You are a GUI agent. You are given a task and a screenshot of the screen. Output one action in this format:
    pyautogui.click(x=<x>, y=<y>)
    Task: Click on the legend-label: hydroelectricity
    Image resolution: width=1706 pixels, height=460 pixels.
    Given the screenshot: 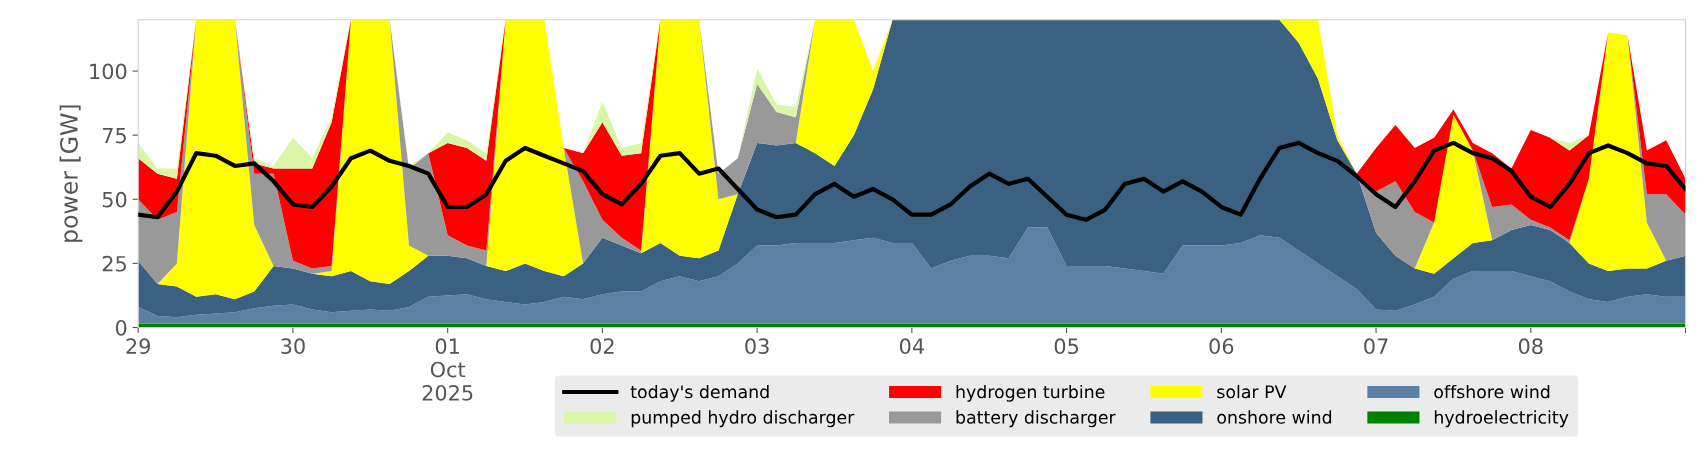 What is the action you would take?
    pyautogui.click(x=1501, y=419)
    